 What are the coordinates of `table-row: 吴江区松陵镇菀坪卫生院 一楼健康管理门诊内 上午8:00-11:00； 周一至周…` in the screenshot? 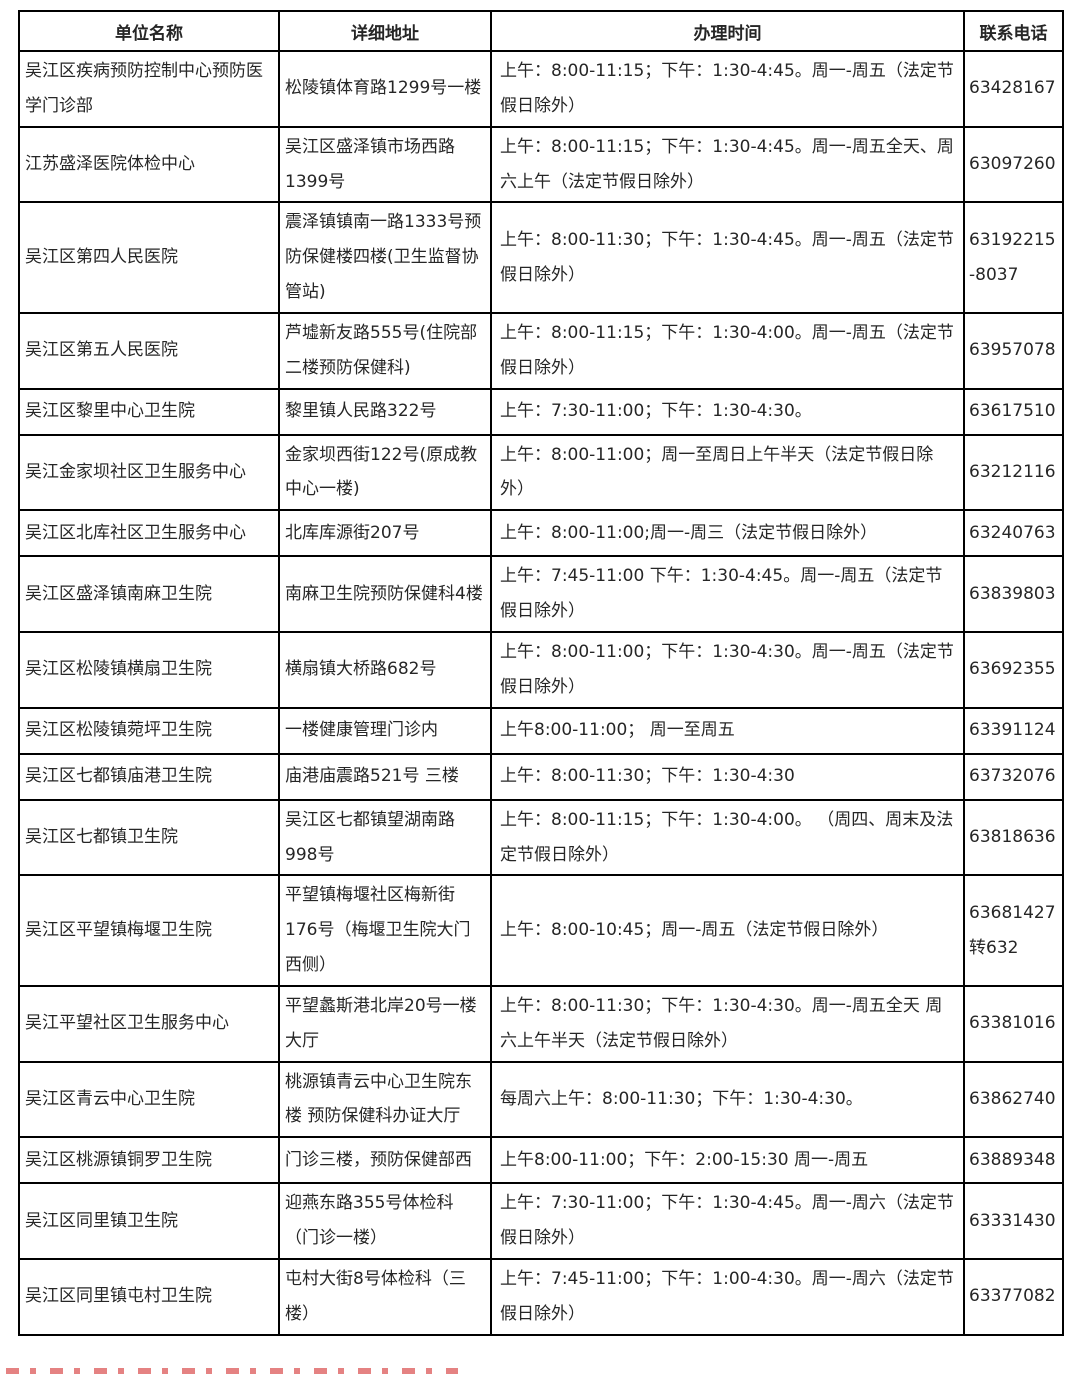 It's located at (541, 730).